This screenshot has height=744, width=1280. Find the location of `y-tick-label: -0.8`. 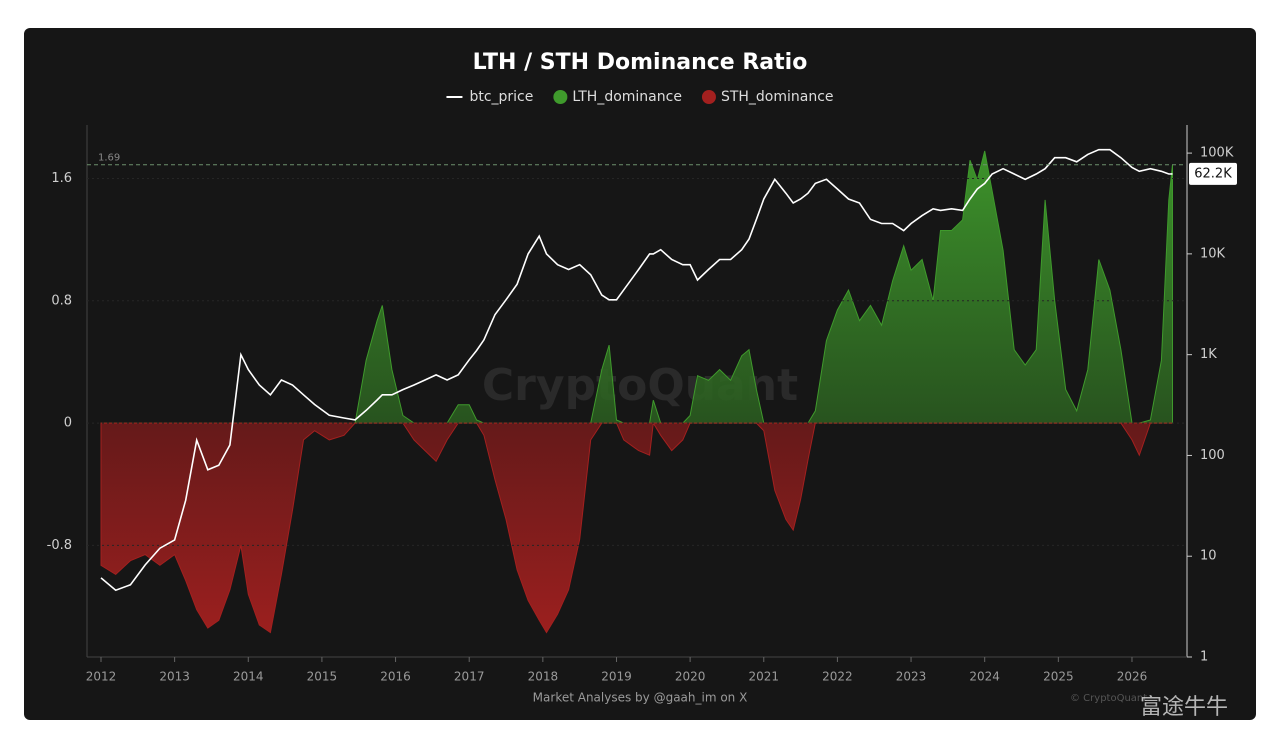

y-tick-label: -0.8 is located at coordinates (59, 545).